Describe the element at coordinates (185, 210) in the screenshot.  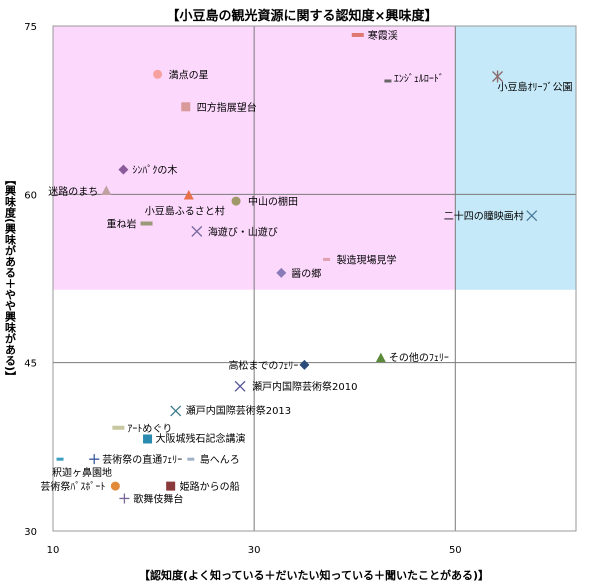
I see `point-label: 小豆島ふるさと村` at that location.